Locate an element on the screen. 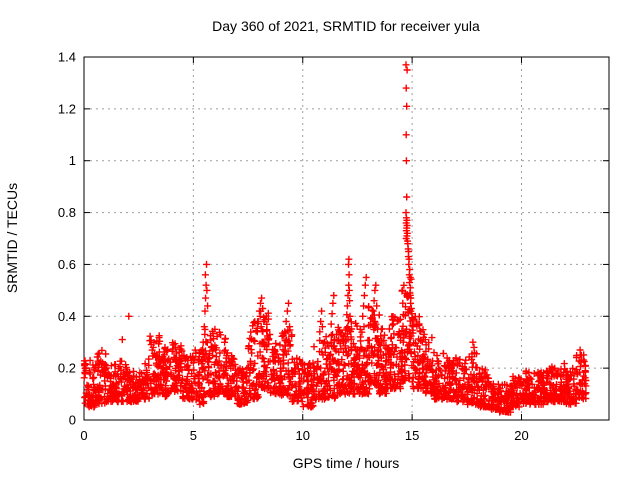 This screenshot has width=640, height=480. y-axis-label: SRMTID / TECUs is located at coordinates (12, 238).